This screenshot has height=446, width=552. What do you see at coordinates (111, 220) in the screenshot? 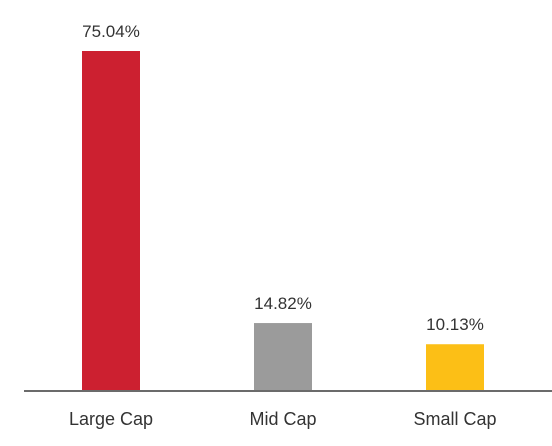
I see `bar-large-cap` at bounding box center [111, 220].